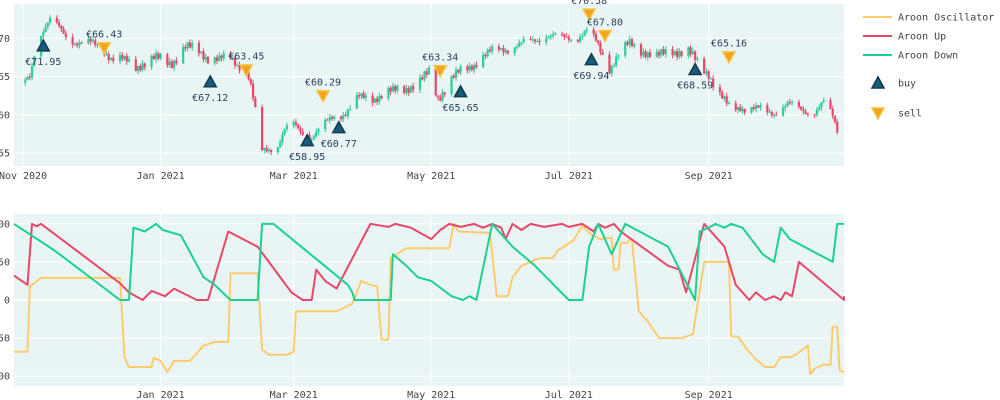 The width and height of the screenshot is (1000, 400). What do you see at coordinates (5, 39) in the screenshot?
I see `price-y-tick-label: 70` at bounding box center [5, 39].